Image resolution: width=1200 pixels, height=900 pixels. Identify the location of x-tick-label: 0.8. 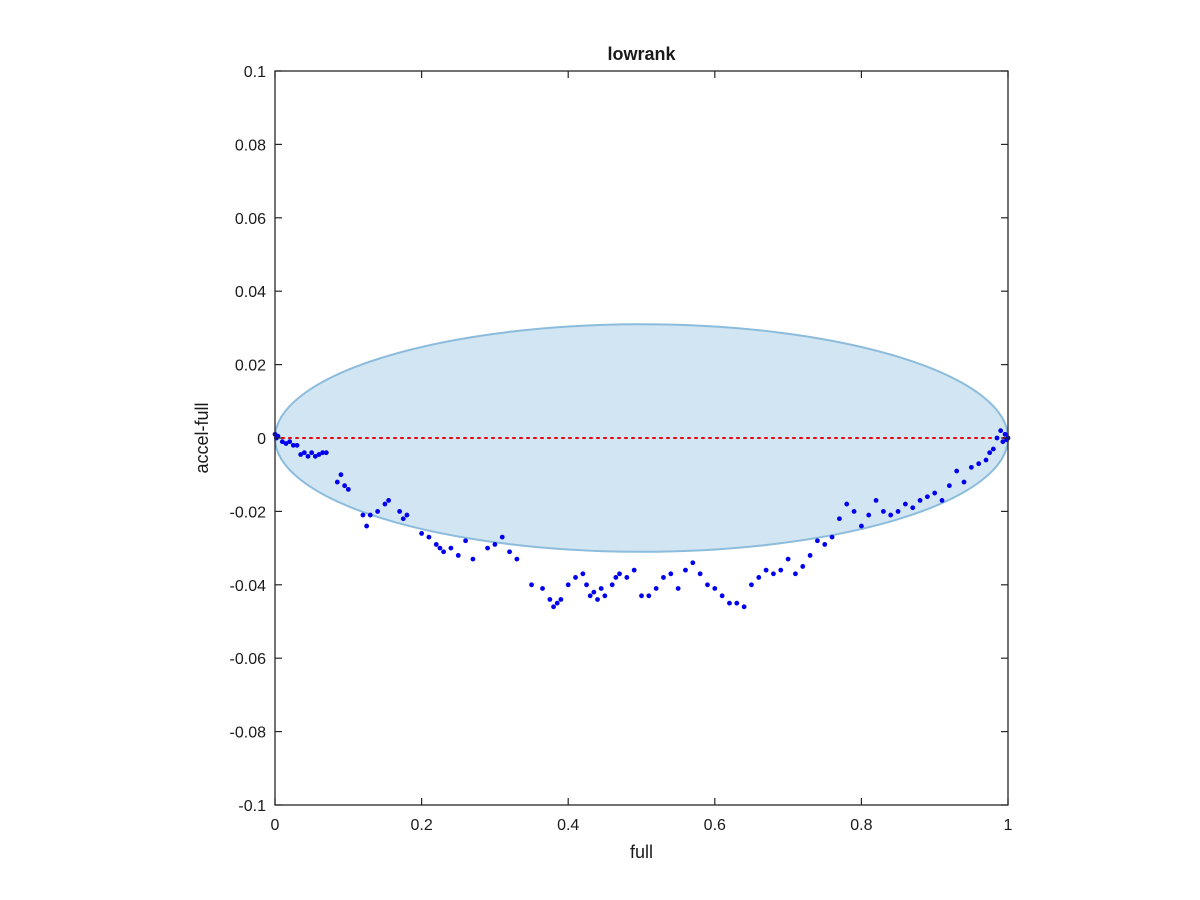
(861, 825).